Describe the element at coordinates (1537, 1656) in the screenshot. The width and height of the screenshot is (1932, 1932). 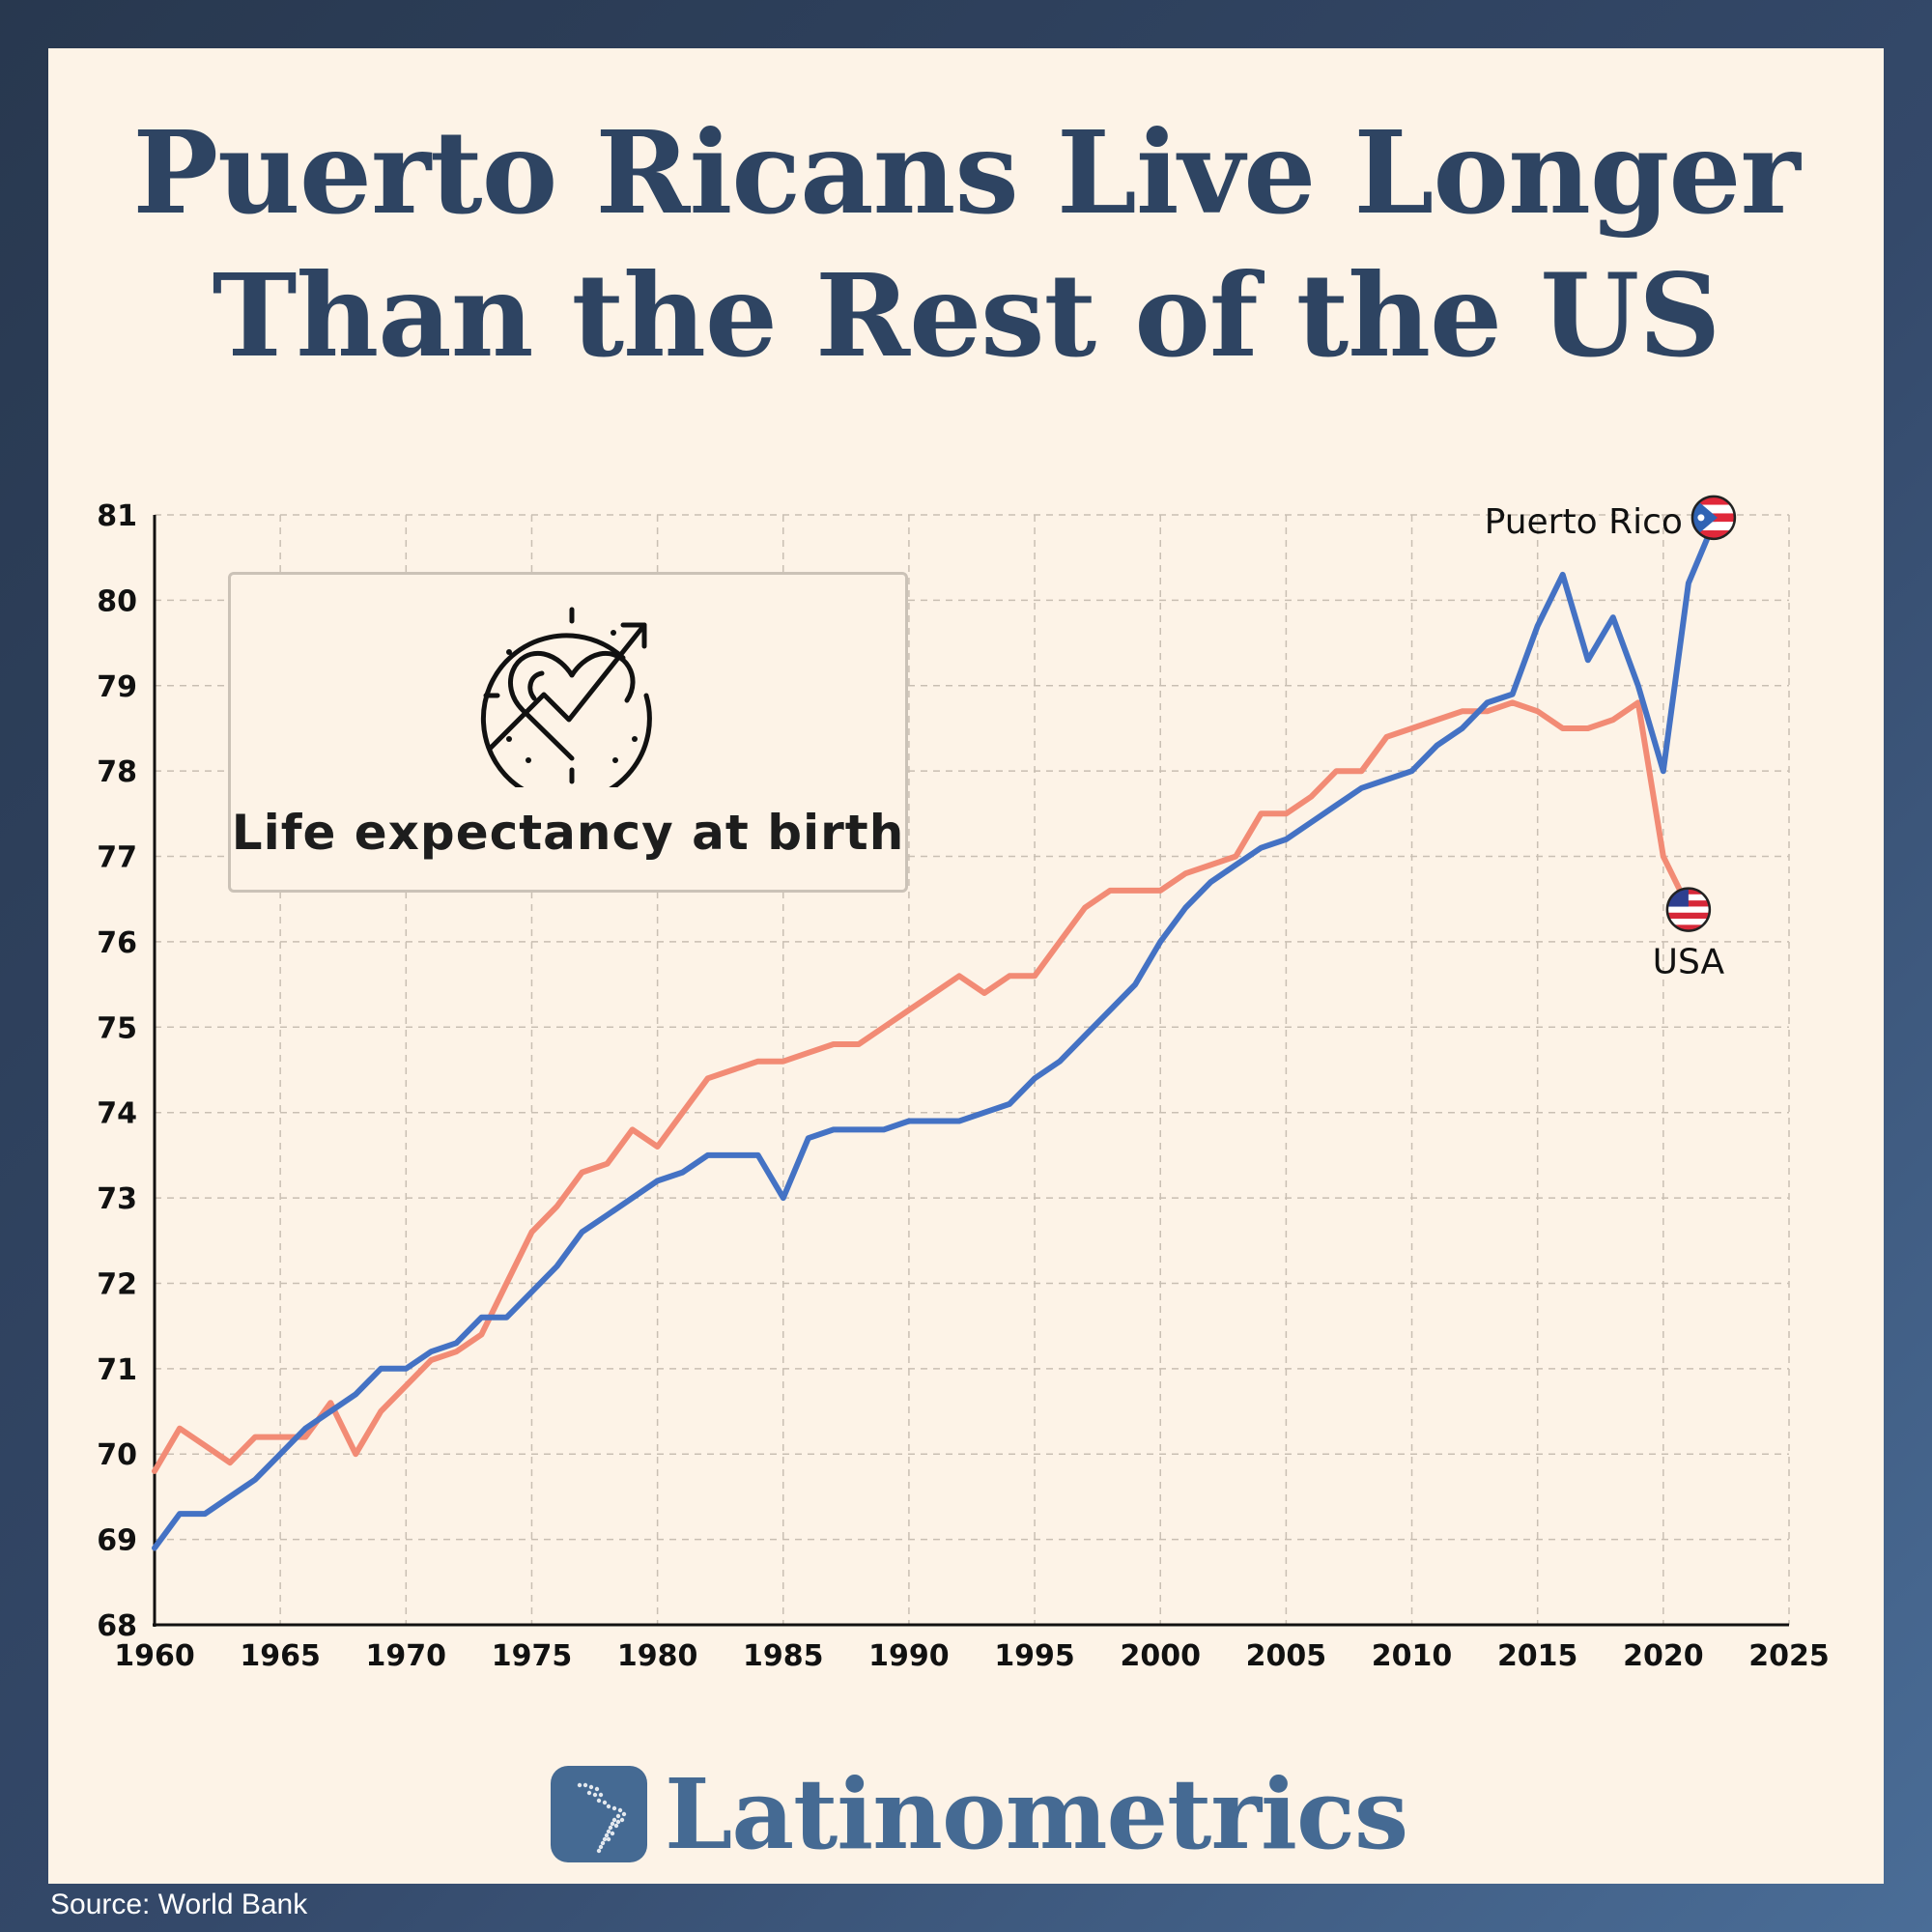
I see `x-tick-label: 2015` at that location.